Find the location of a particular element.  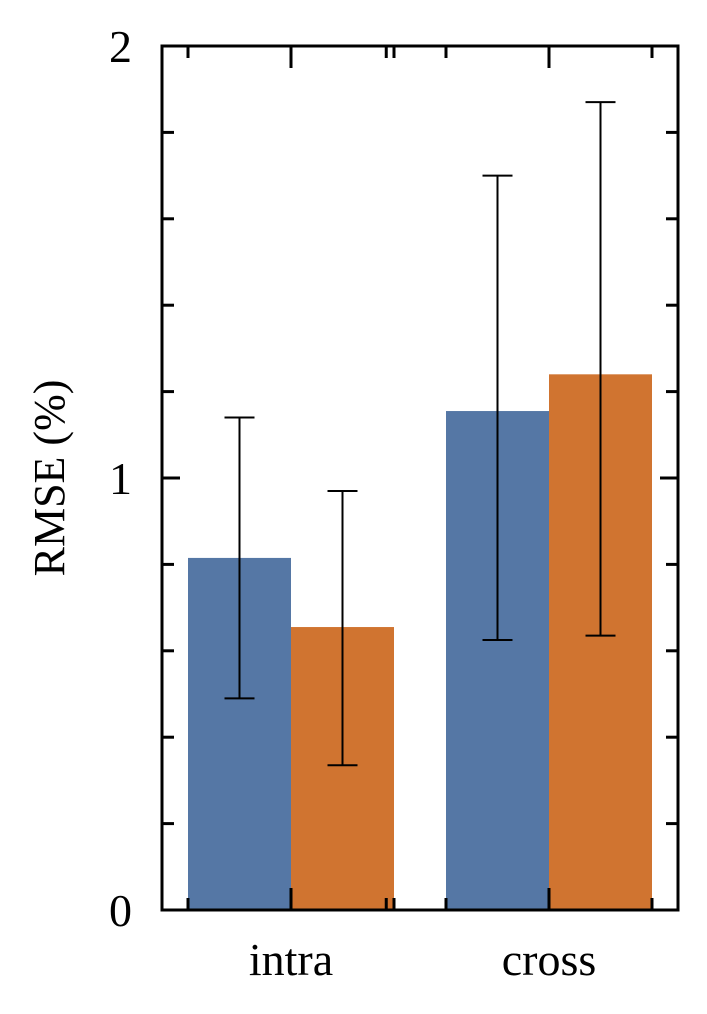

y-tick-label-2: 2 is located at coordinates (120, 46).